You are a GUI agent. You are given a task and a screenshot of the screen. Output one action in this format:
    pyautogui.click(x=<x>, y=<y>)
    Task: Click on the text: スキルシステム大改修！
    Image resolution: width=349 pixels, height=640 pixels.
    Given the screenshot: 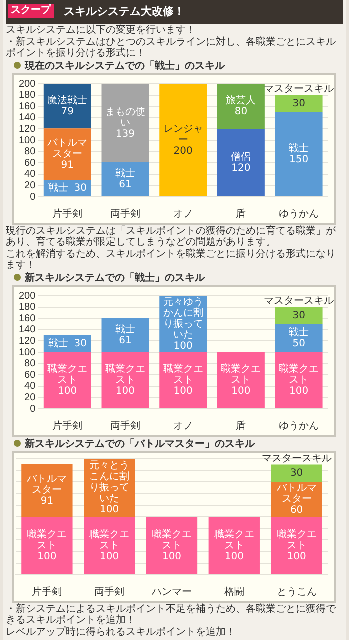 What is the action you would take?
    pyautogui.click(x=124, y=11)
    